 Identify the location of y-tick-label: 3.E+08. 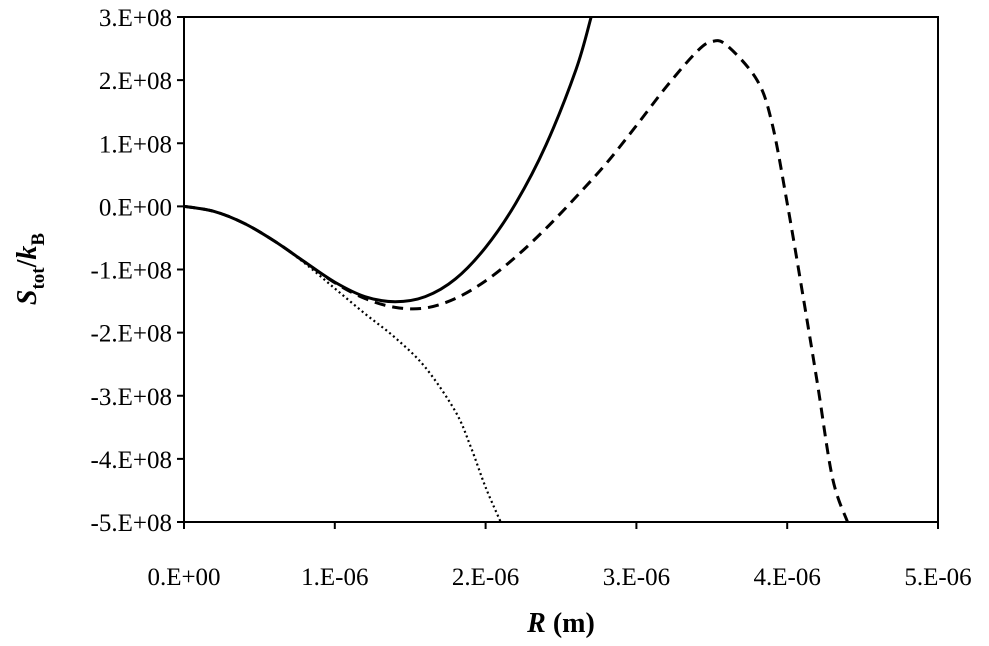
(135, 18).